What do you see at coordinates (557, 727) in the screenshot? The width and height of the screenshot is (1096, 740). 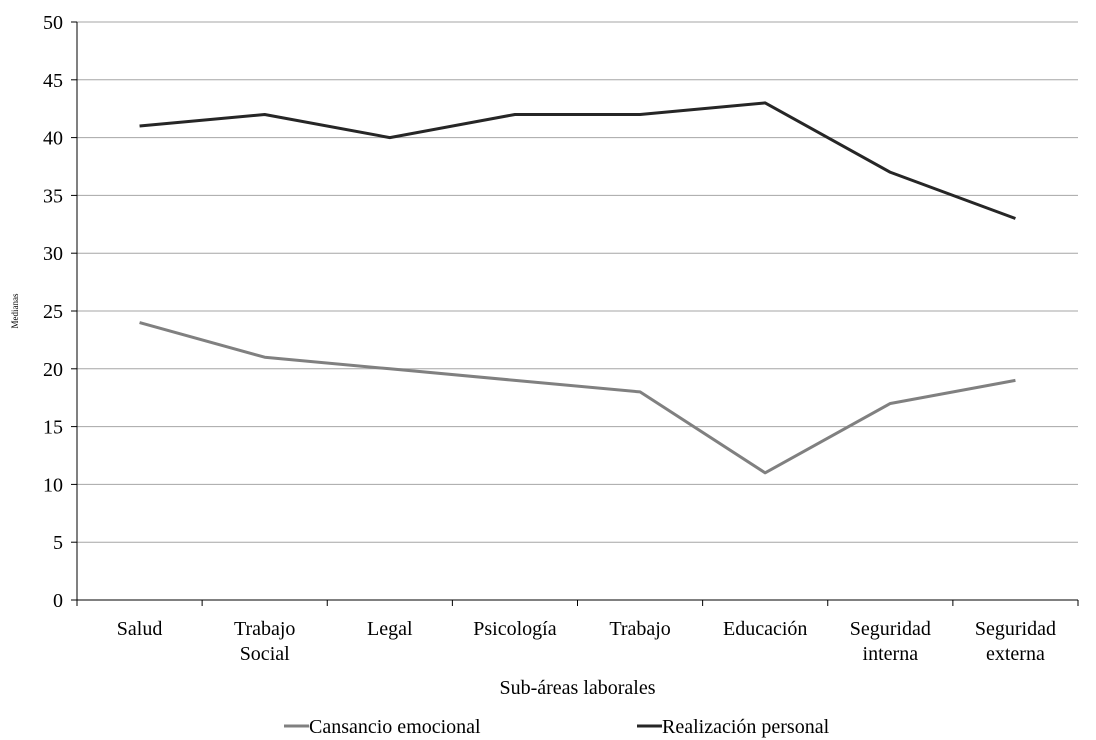 I see `legend: Cansancio emocional Realización personal` at bounding box center [557, 727].